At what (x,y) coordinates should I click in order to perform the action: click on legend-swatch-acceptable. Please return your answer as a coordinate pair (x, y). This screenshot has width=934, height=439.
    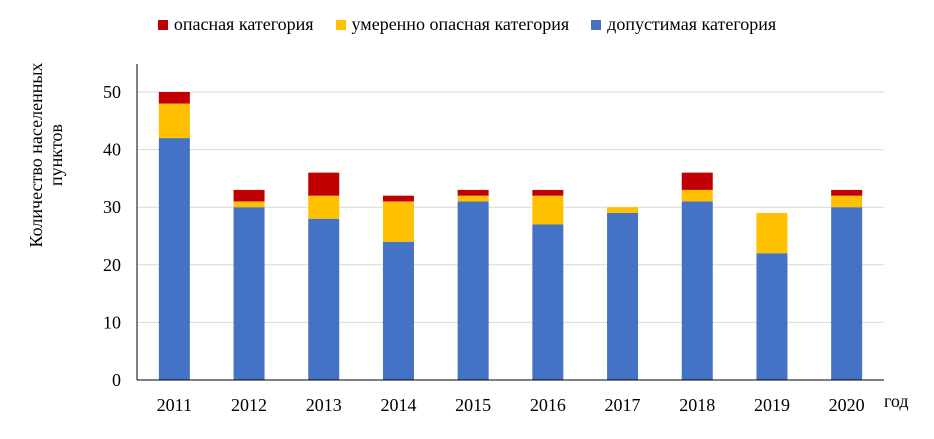
    Looking at the image, I should click on (596, 24).